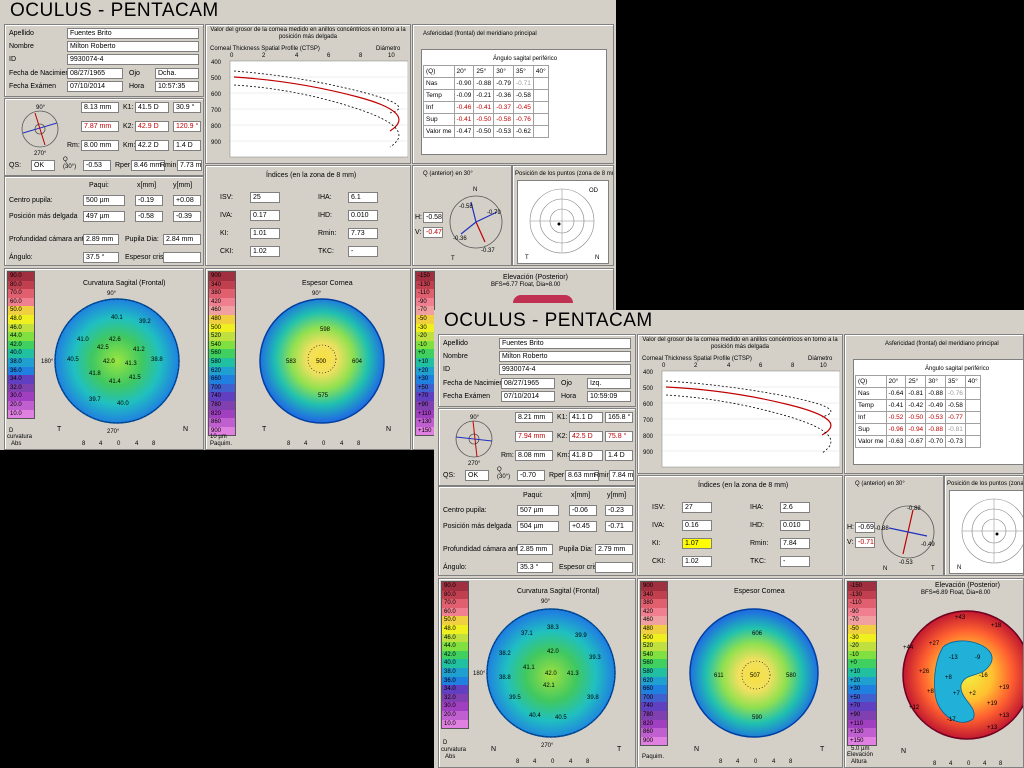 The image size is (1024, 768). What do you see at coordinates (992, 728) in the screenshot?
I see `elev-val: +13` at bounding box center [992, 728].